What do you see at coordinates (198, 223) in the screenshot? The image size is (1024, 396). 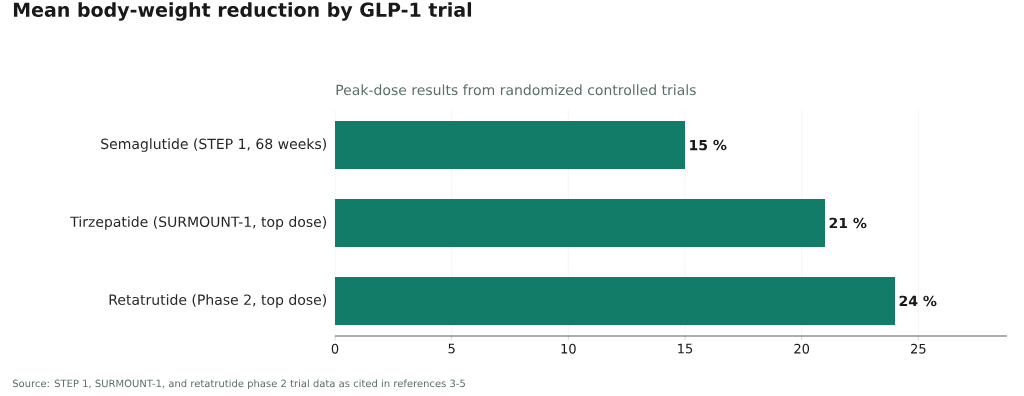 I see `y-tick-label: Tirzepatide (SURMOUNT-1, top dose)` at bounding box center [198, 223].